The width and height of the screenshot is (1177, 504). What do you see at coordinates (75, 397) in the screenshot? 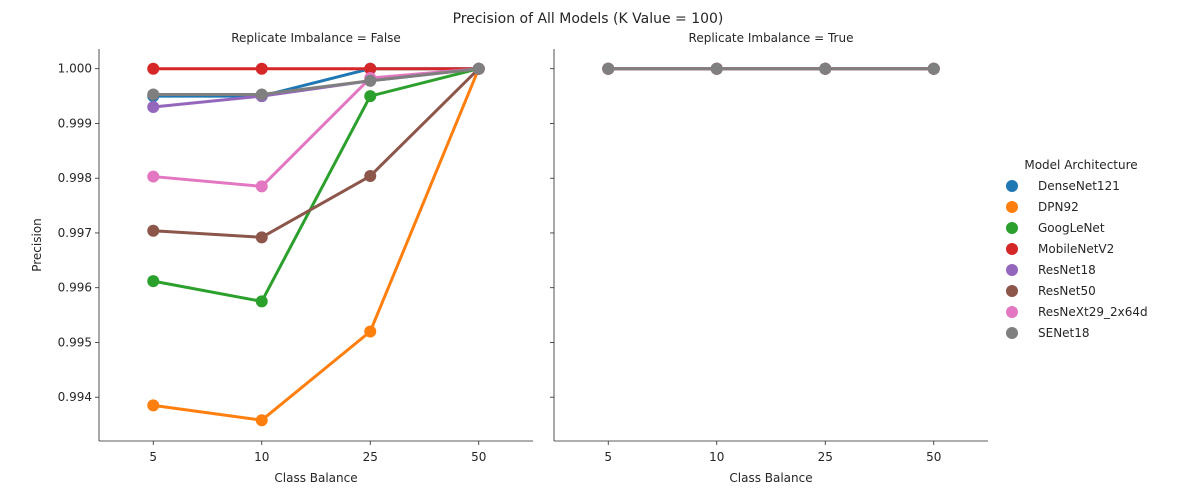
I see `y-tick-label: 0.994` at bounding box center [75, 397].